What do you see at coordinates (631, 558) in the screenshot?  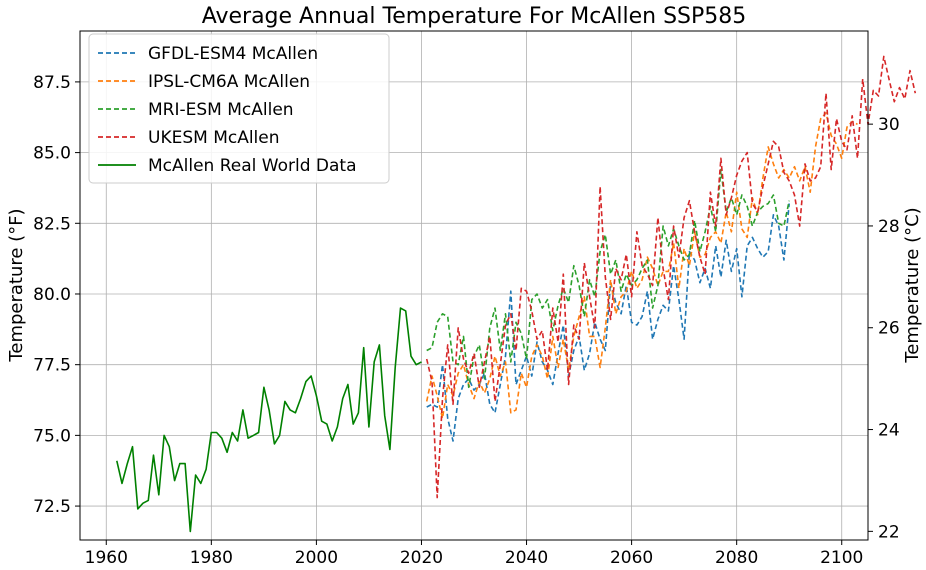 I see `x-tick-label: 2060` at bounding box center [631, 558].